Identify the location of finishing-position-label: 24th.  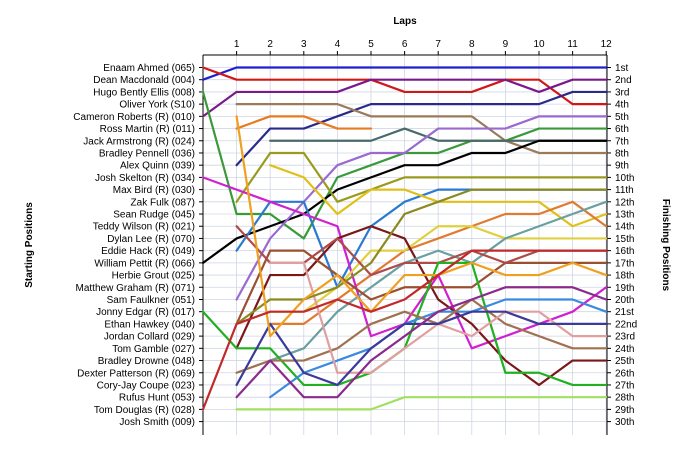
(624, 349).